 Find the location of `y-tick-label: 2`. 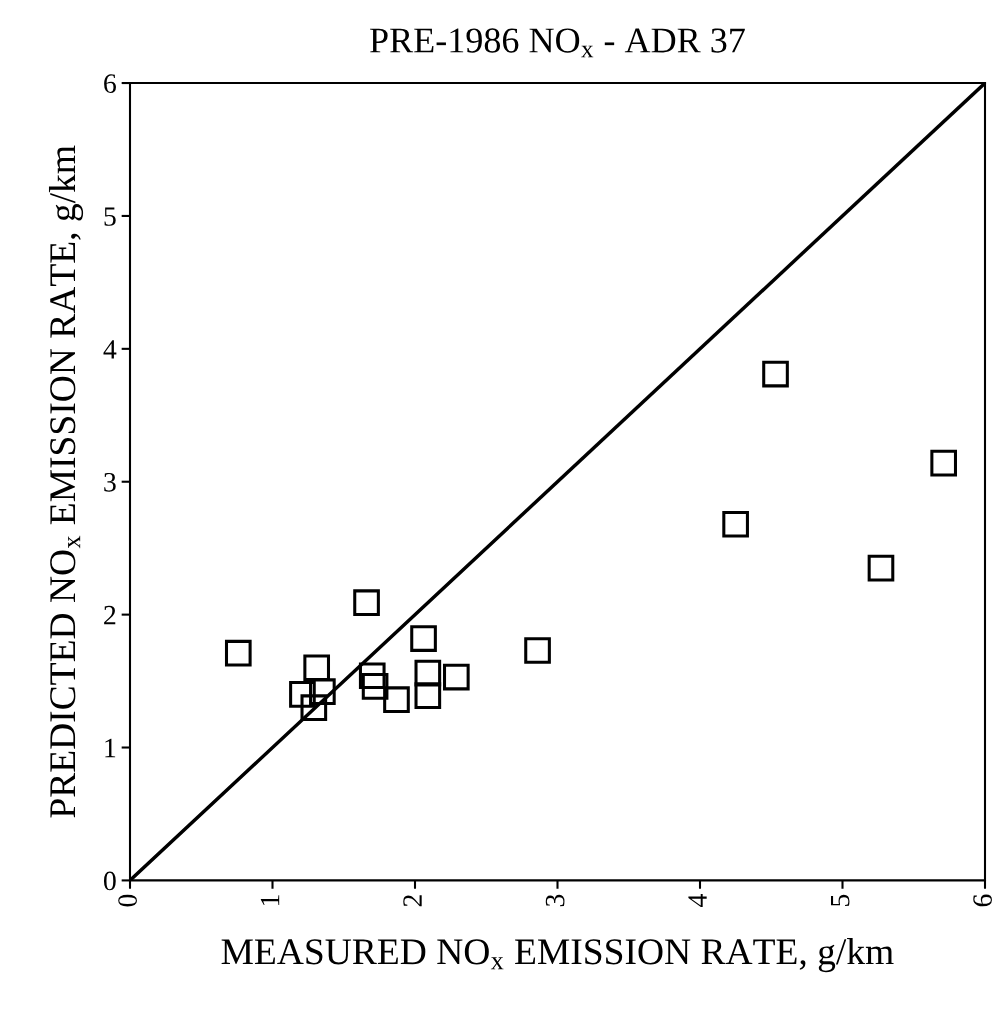

y-tick-label: 2 is located at coordinates (110, 615).